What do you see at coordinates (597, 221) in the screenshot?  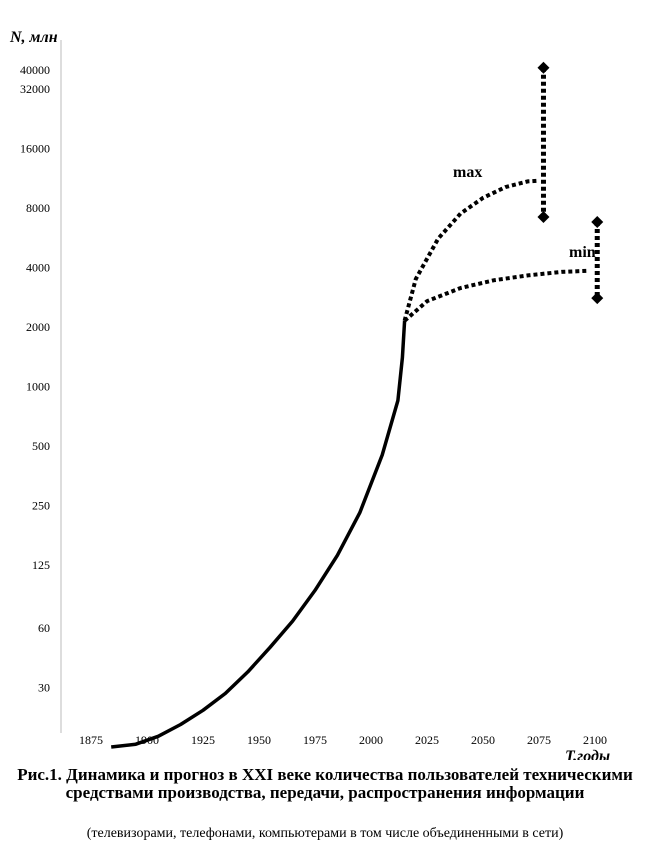 I see `range-marker-min-high` at bounding box center [597, 221].